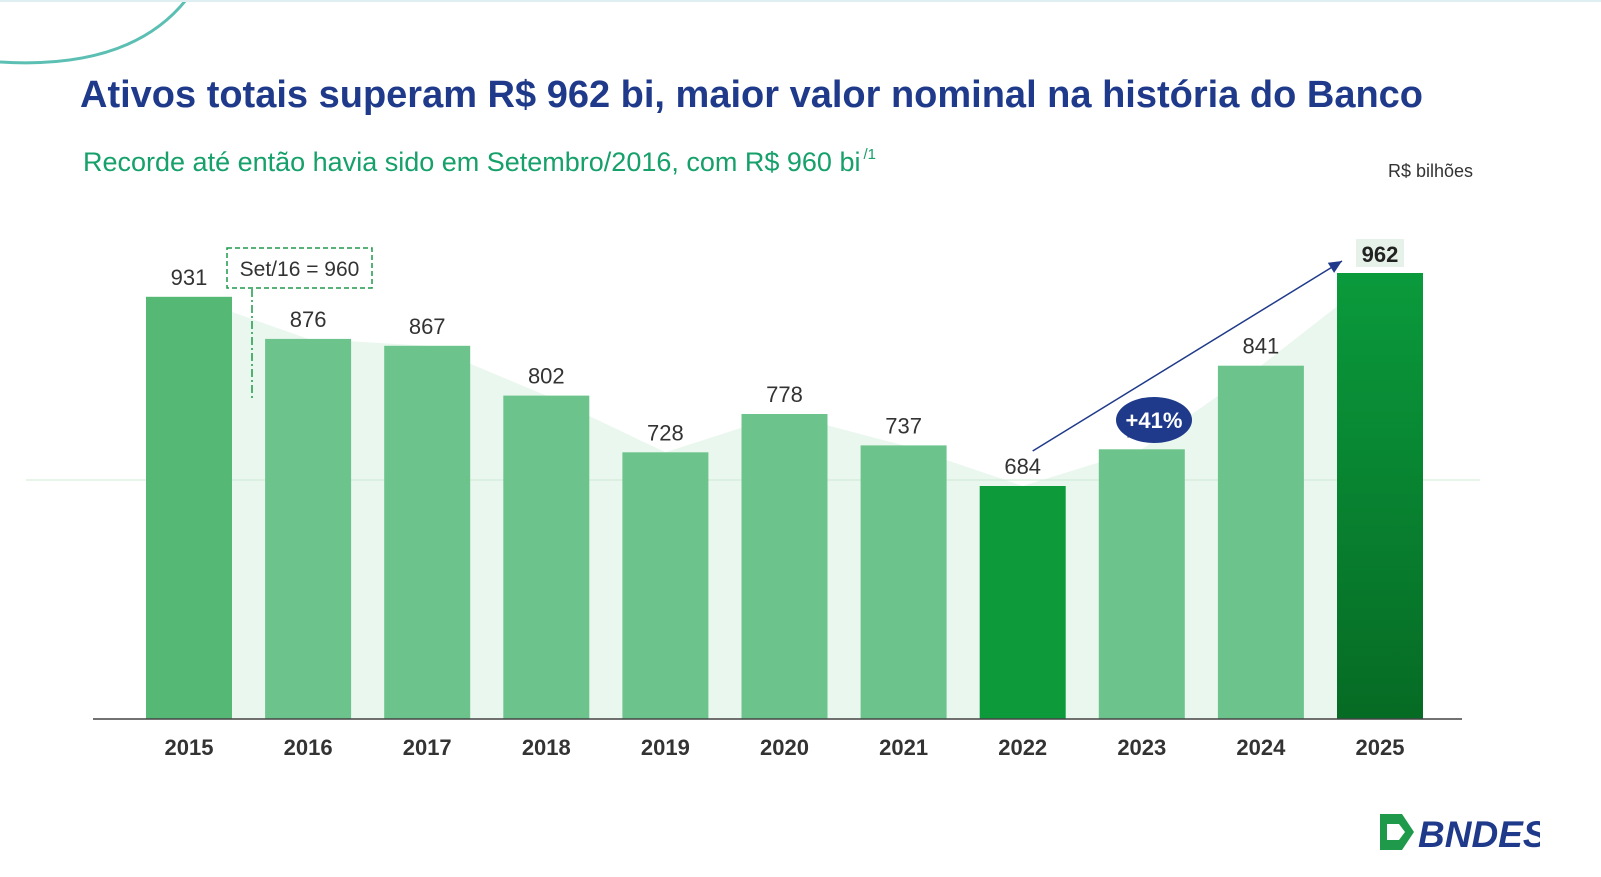 The image size is (1601, 877). Describe the element at coordinates (1022, 466) in the screenshot. I see `value-label-2022: 684` at that location.